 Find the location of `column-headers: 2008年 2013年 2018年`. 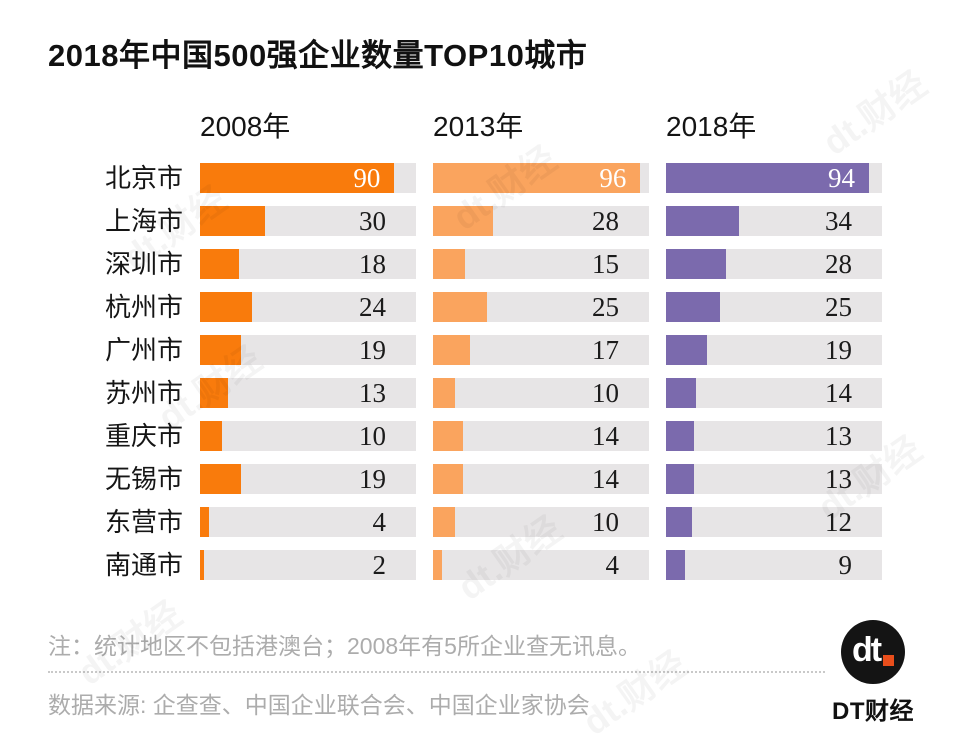

column-headers: 2008年 2013年 2018年 is located at coordinates (482, 136).